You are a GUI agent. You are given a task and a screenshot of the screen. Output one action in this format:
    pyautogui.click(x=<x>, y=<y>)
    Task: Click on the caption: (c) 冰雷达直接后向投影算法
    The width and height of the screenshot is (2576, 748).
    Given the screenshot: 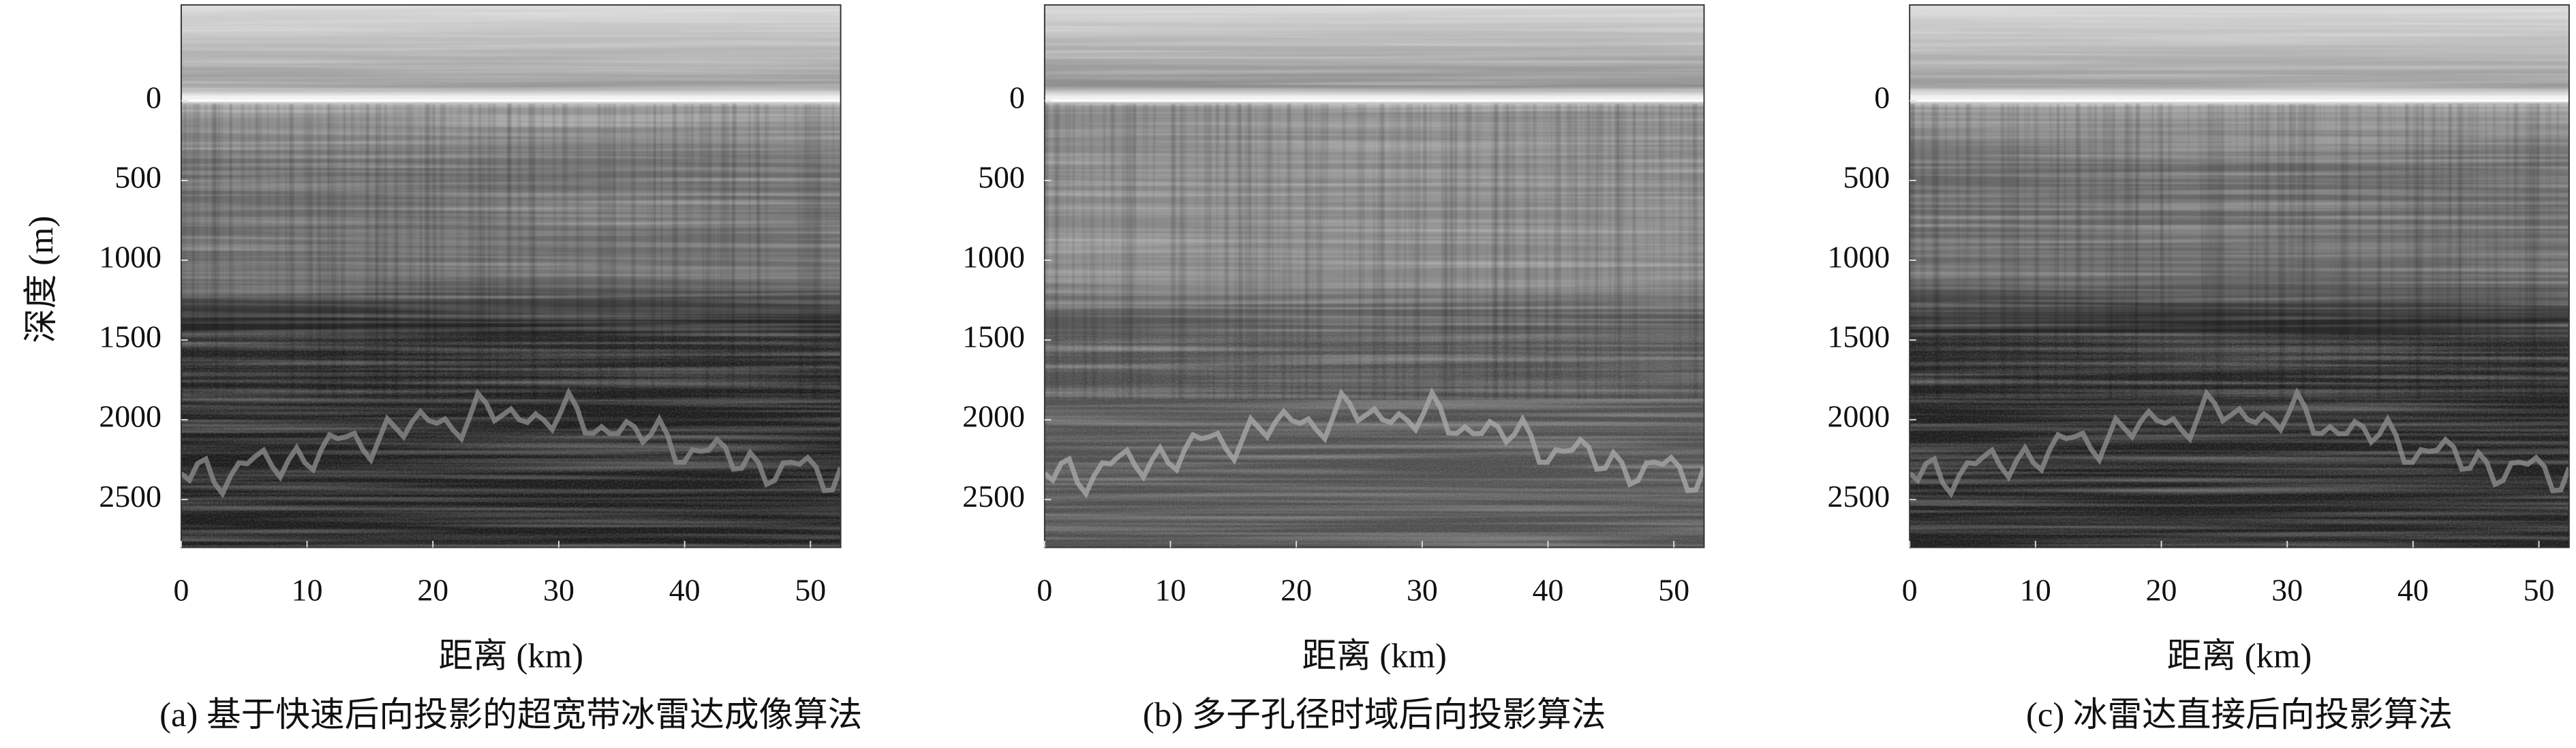 What is the action you would take?
    pyautogui.click(x=2239, y=715)
    